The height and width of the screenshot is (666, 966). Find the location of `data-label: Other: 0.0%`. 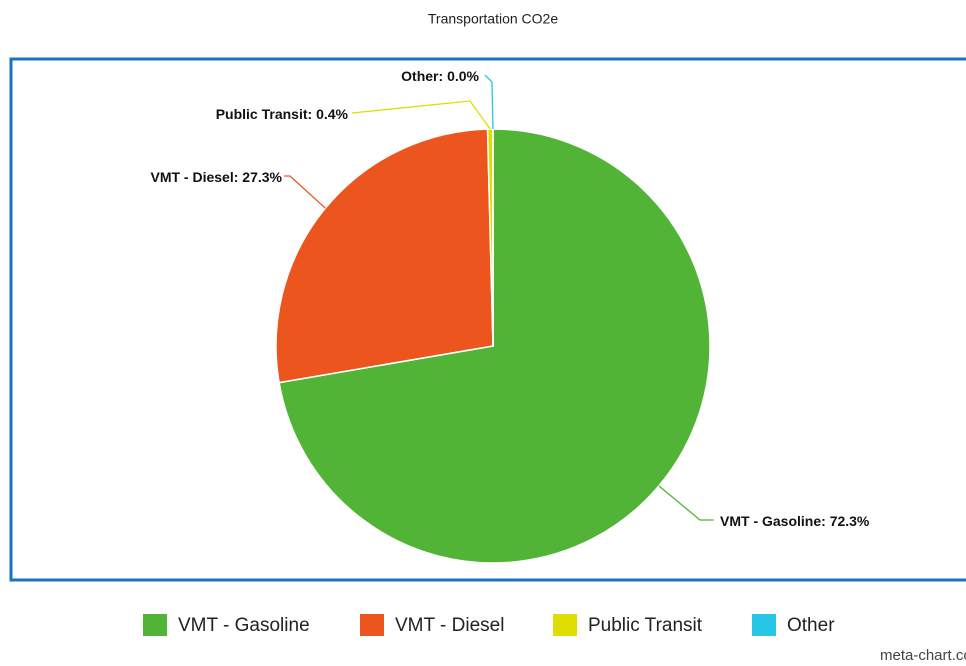

data-label: Other: 0.0% is located at coordinates (440, 76).